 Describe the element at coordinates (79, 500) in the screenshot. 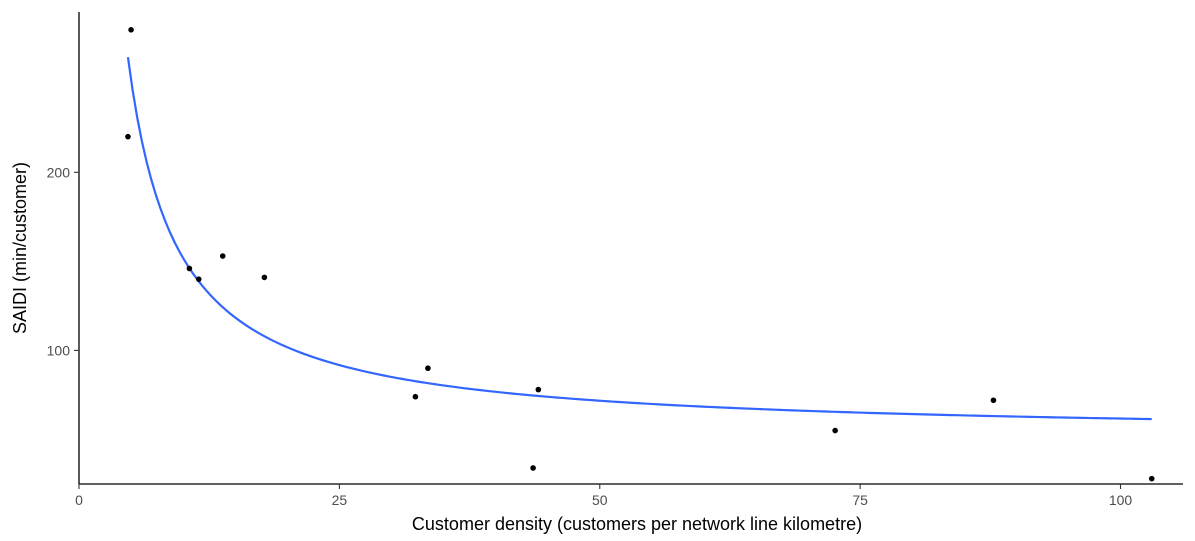

I see `x-tick-label: 0` at that location.